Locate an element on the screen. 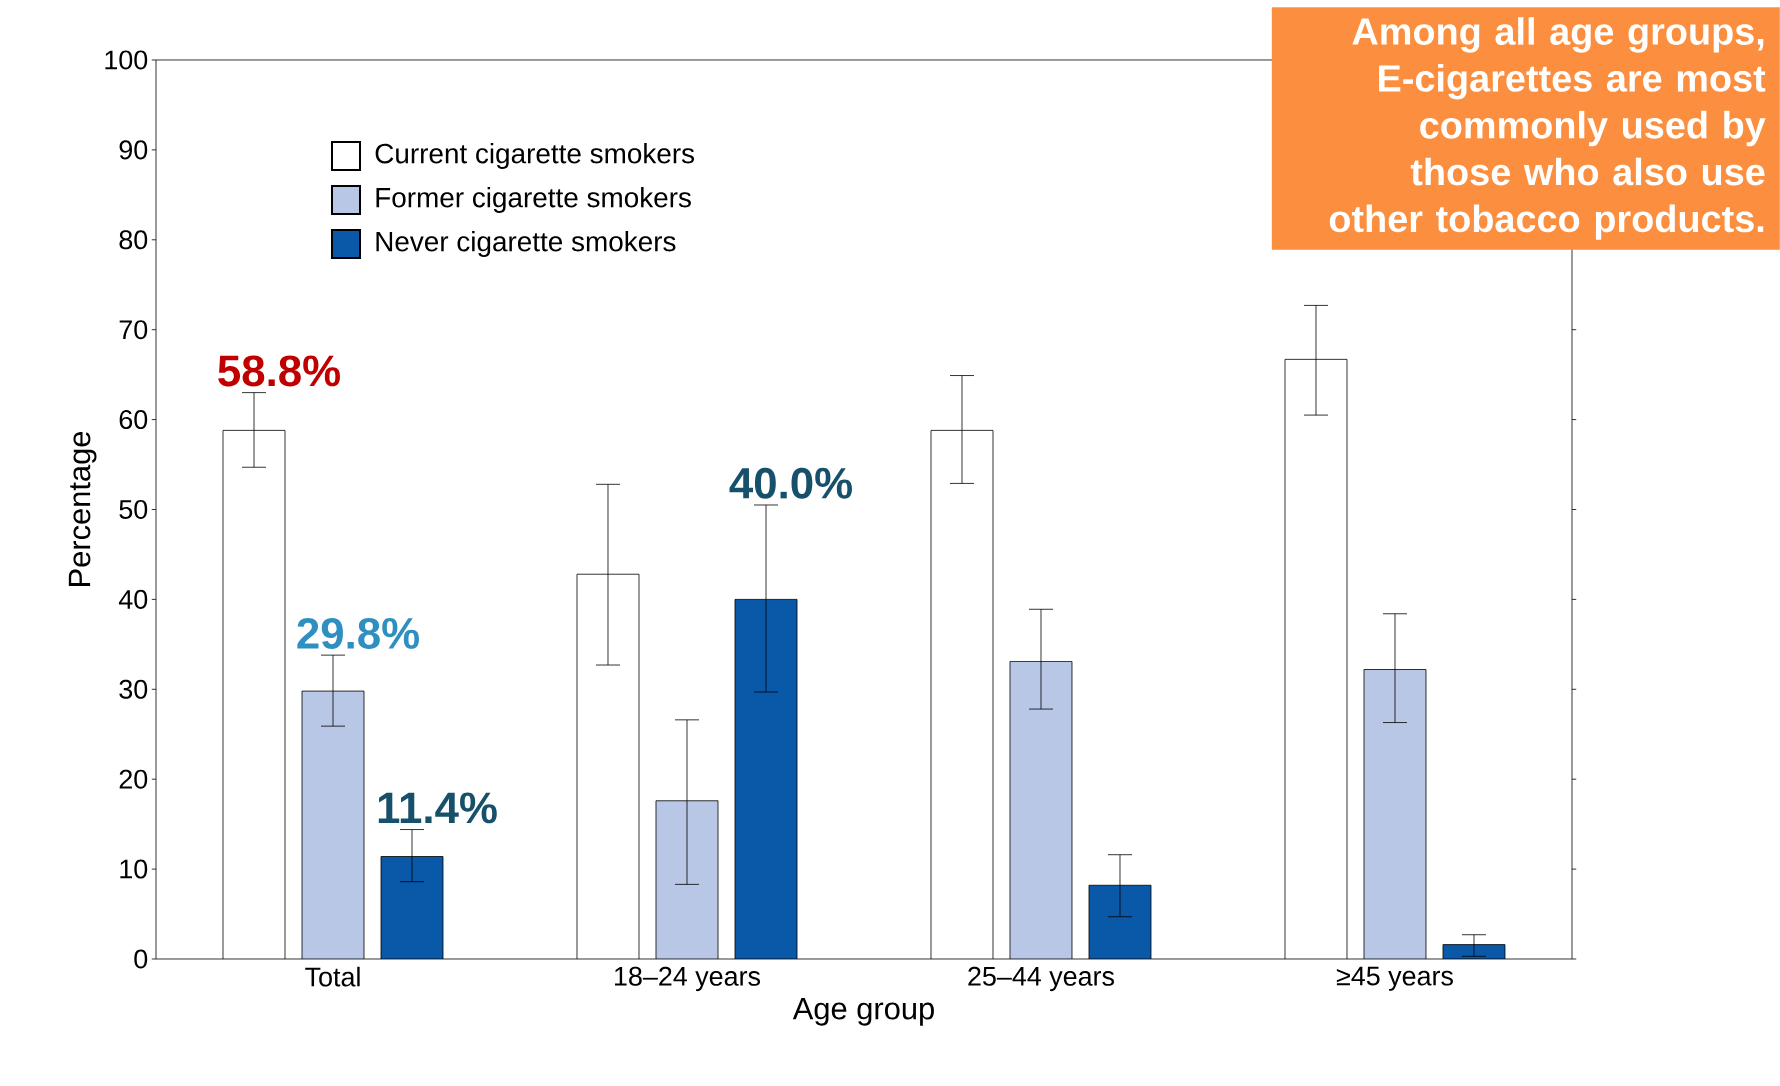  data-label: 40.0% is located at coordinates (790, 483).